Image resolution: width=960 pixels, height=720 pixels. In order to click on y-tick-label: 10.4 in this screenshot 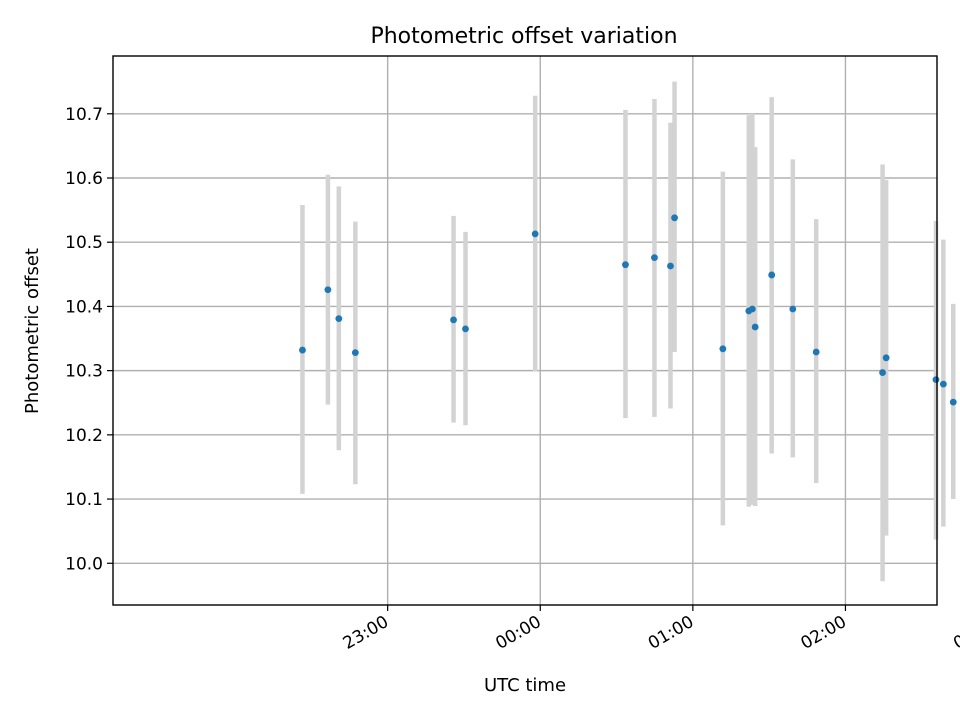, I will do `click(84, 307)`.